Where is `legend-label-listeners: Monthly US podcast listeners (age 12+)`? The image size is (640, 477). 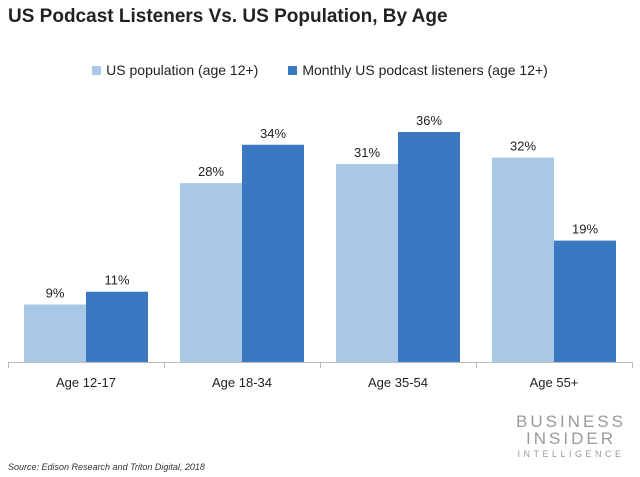
legend-label-listeners: Monthly US podcast listeners (age 12+) is located at coordinates (425, 70).